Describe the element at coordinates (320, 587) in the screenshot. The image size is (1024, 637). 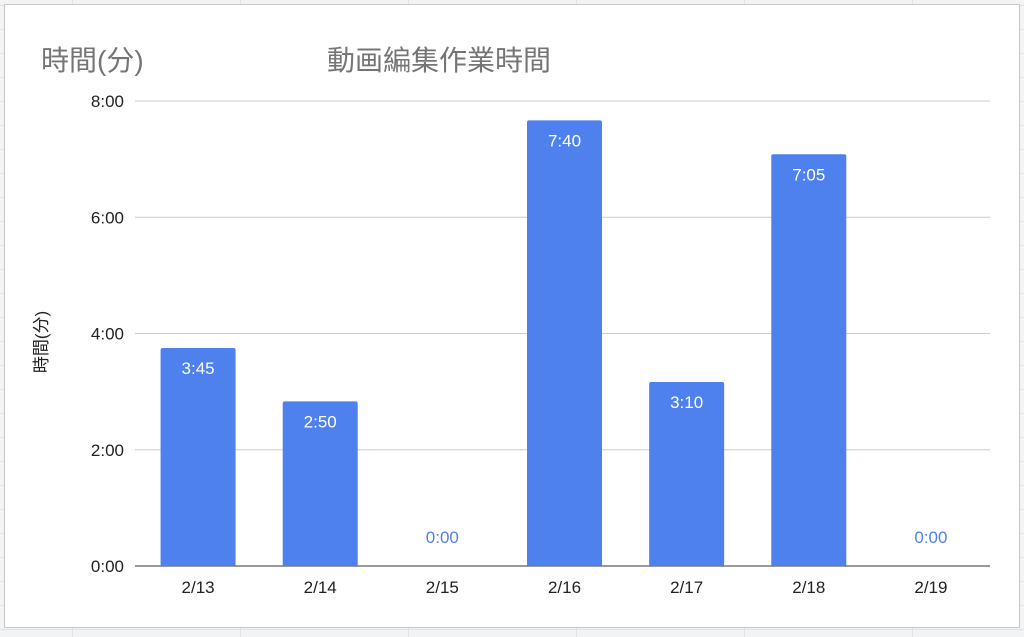
I see `x-tick-label: 2/14` at that location.